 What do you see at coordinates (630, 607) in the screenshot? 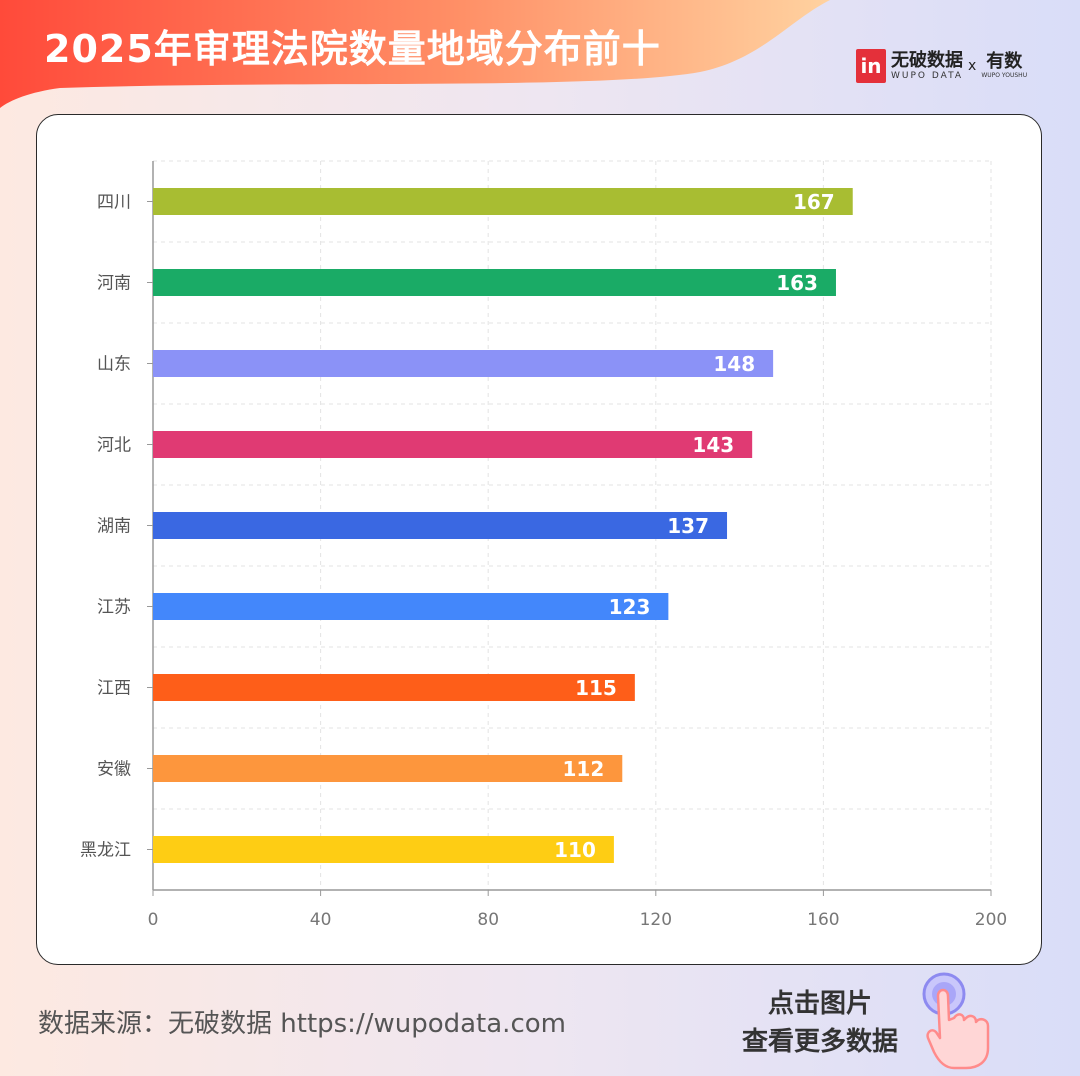
I see `bar-value-label: 123` at bounding box center [630, 607].